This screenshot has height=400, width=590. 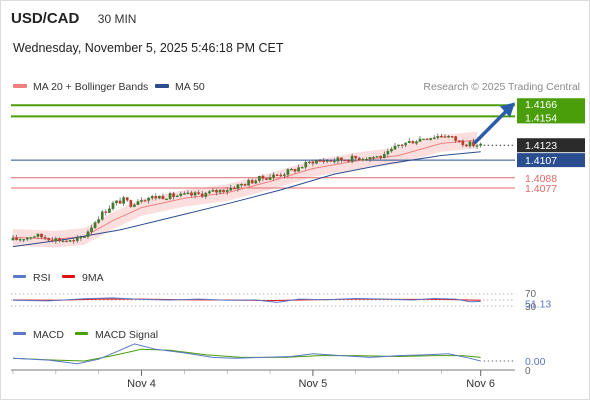 I want to click on legend-swatch-ma20, so click(x=20, y=86).